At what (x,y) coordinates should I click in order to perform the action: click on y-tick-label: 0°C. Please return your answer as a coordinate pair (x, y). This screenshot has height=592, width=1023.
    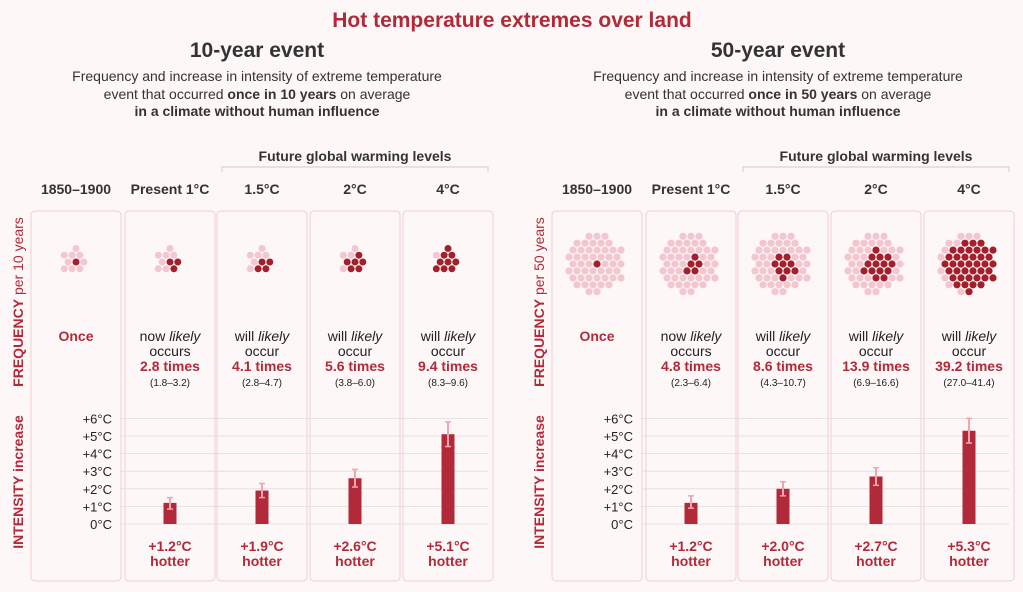
    Looking at the image, I should click on (101, 524).